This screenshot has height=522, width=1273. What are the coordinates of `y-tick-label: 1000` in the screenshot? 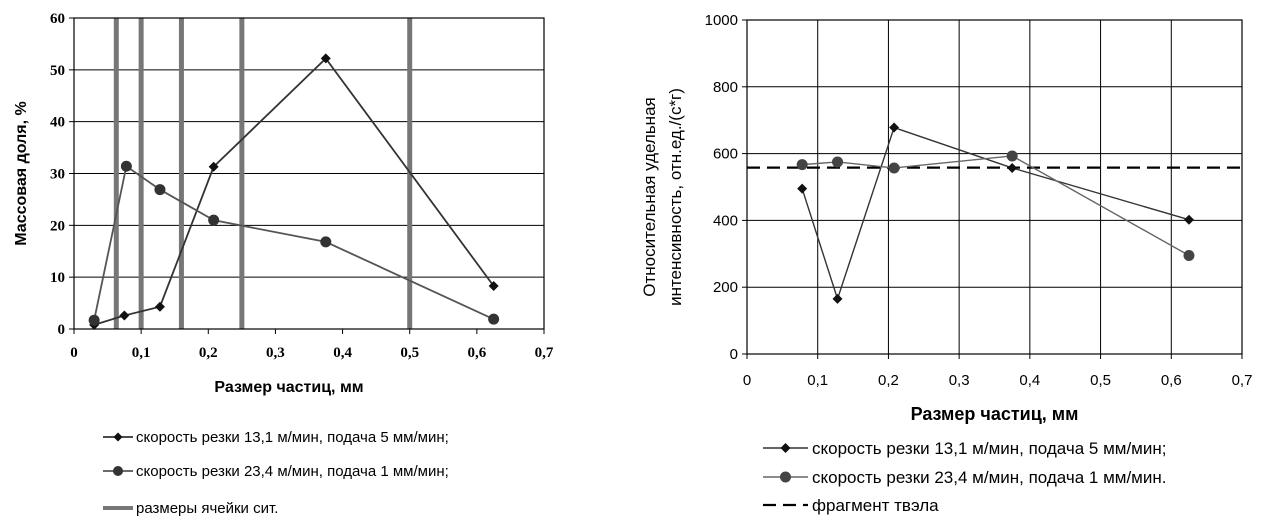 It's located at (721, 20).